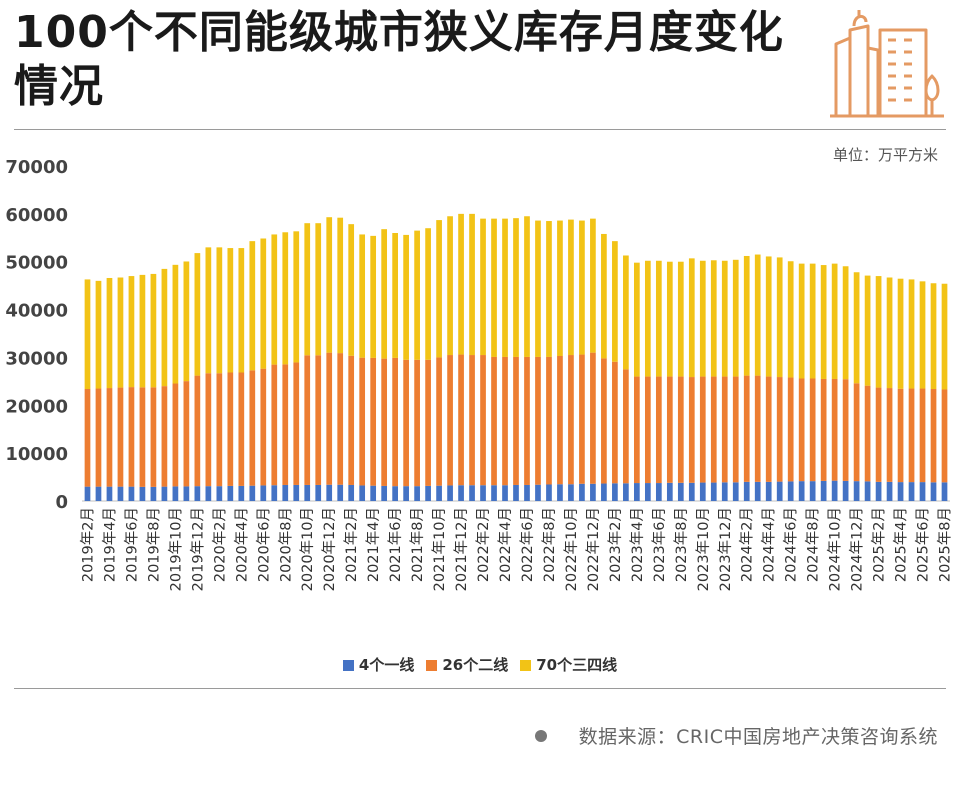 The image size is (960, 785). I want to click on legend-item: 26个二线, so click(467, 664).